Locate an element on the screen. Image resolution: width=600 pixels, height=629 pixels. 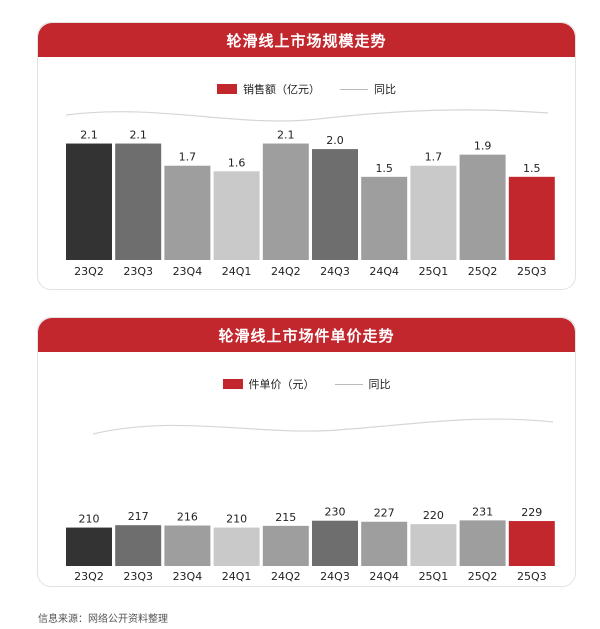
unit-price-bar-23Q3 is located at coordinates (138, 545).